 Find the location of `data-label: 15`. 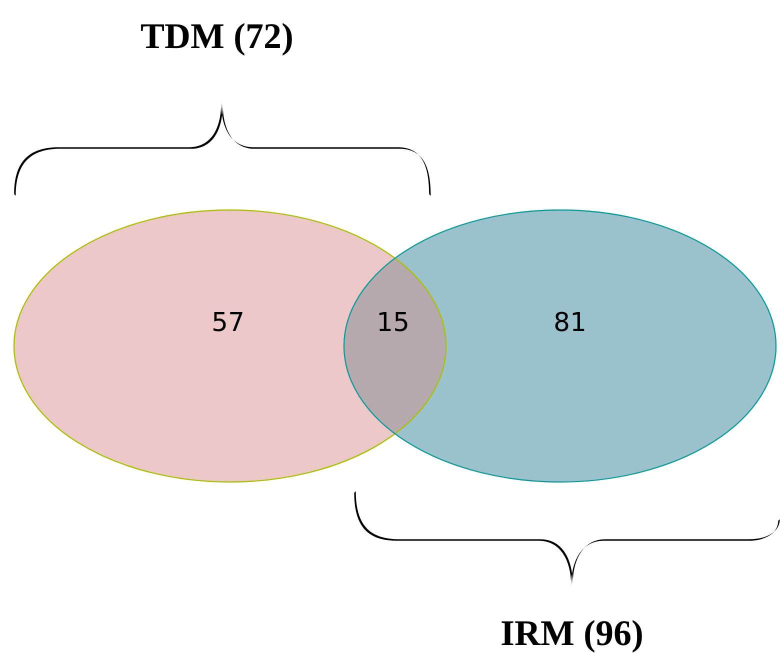

data-label: 15 is located at coordinates (393, 323).